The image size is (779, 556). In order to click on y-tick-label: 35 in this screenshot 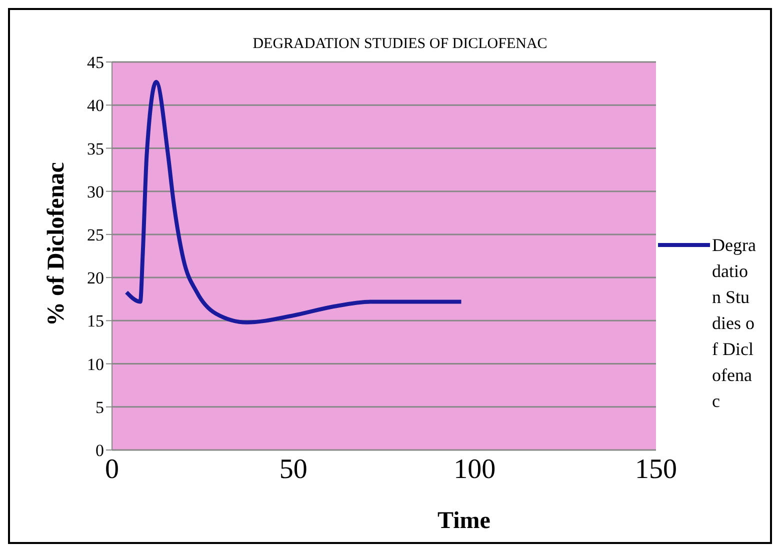, I will do `click(95, 148)`.